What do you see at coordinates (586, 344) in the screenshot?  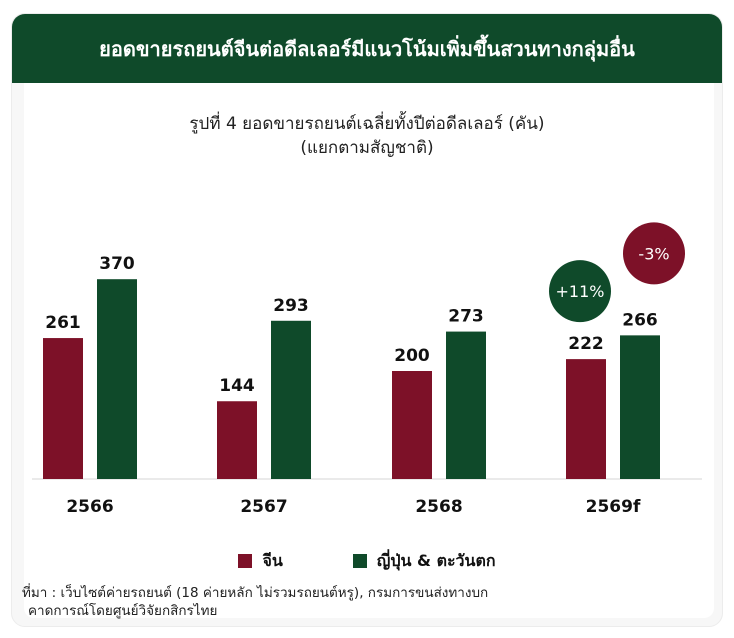 I see `data-label-2569f-s0: 222` at bounding box center [586, 344].